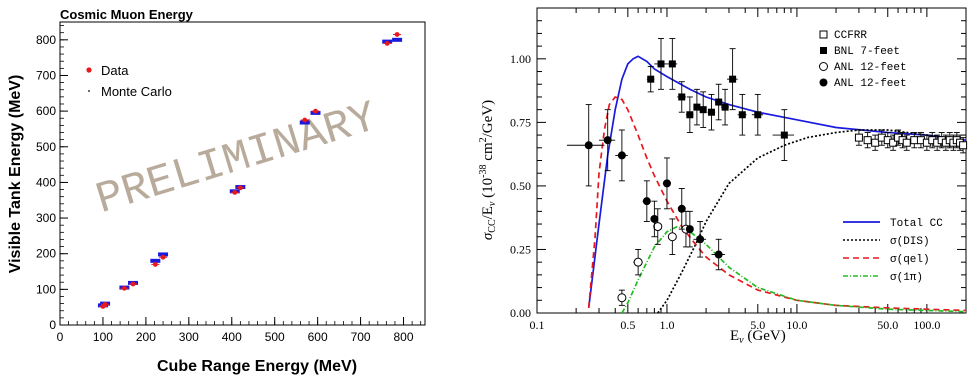  I want to click on right-y-tick-label: 0.25, so click(520, 249).